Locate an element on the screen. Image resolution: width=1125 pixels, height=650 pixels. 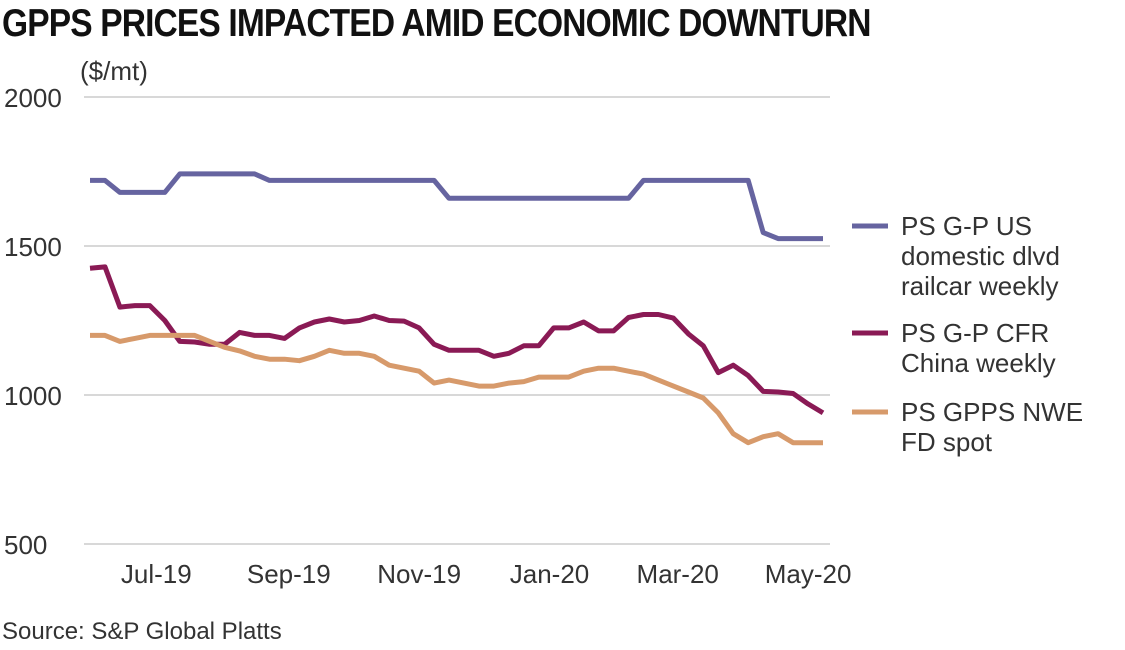
x-tick-label: May-20 is located at coordinates (808, 574).